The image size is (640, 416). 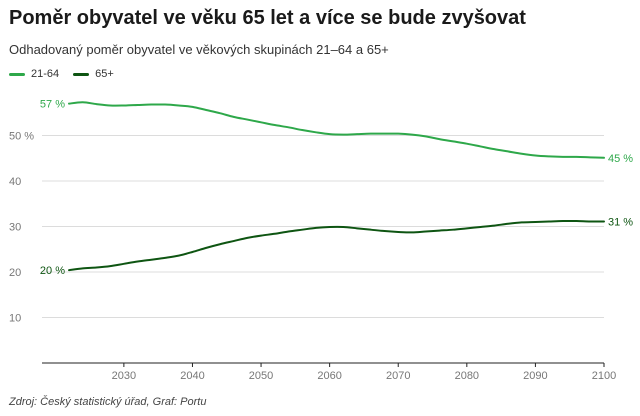 I want to click on end-label-65-plus: 31 %, so click(x=620, y=222).